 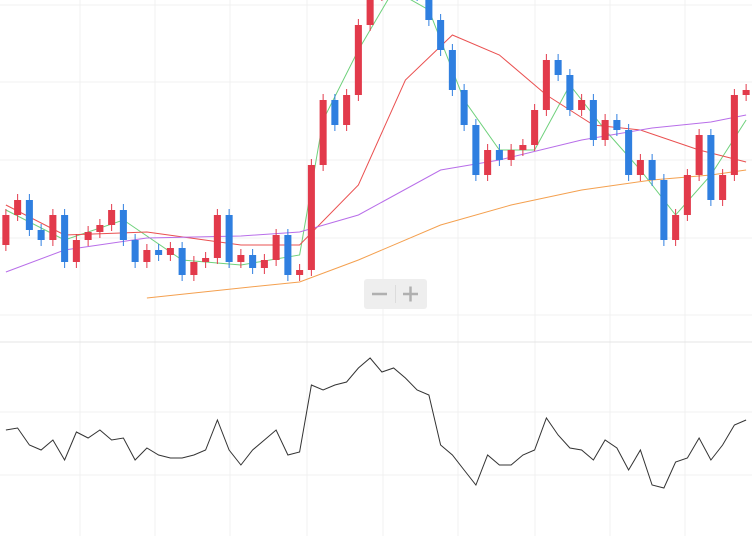 I want to click on zoom-in, so click(x=410, y=294).